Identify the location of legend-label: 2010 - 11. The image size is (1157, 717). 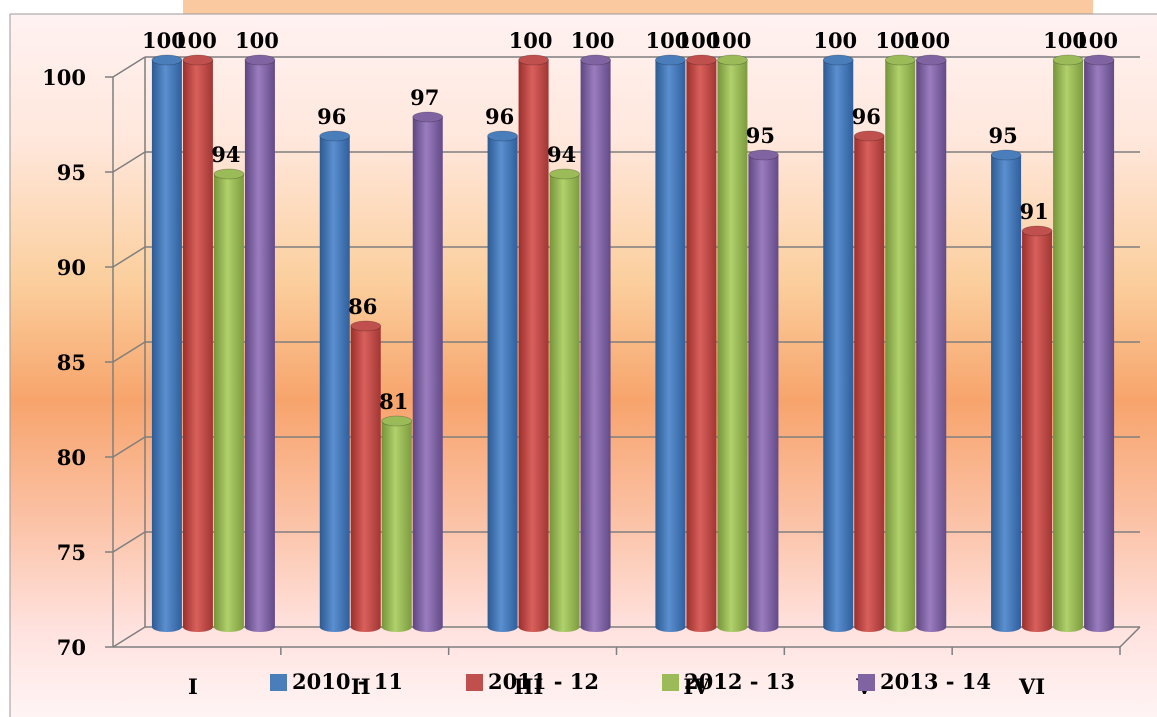
(347, 681).